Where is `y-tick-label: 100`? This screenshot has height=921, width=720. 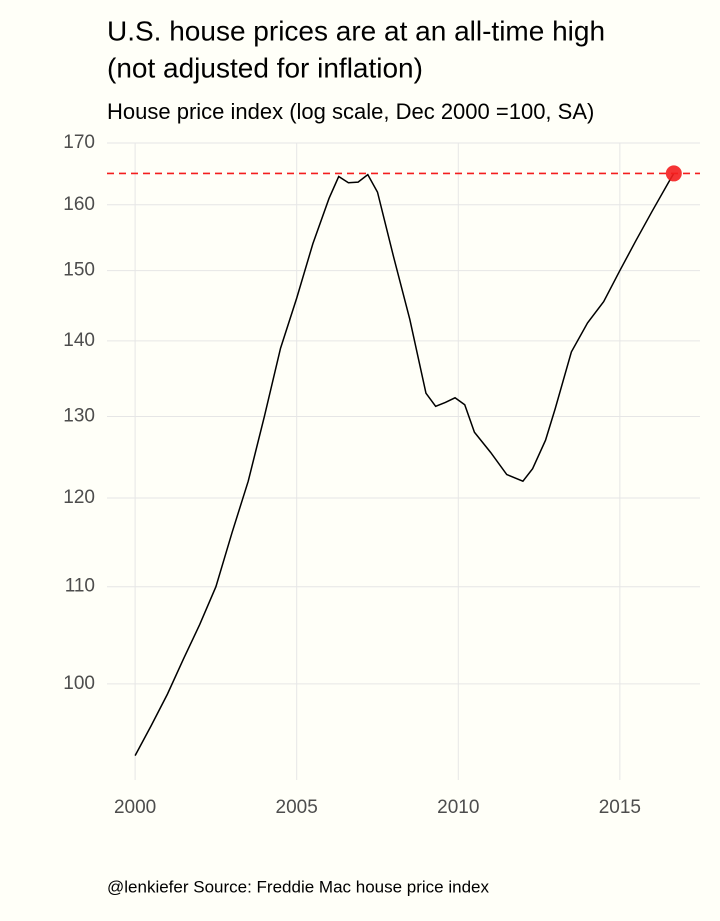
y-tick-label: 100 is located at coordinates (79, 683).